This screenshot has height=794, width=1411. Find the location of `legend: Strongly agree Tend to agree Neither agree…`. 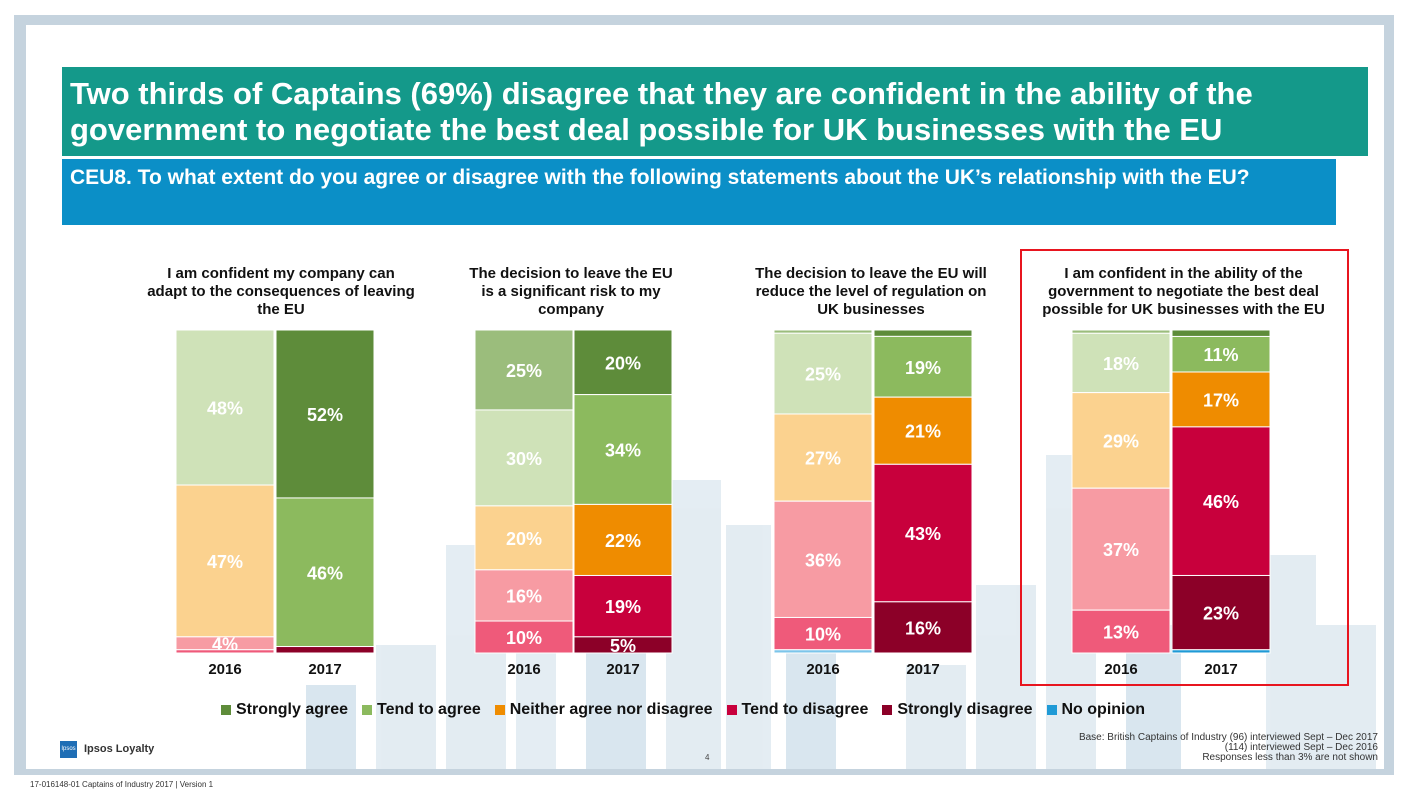

legend: Strongly agree Tend to agree Neither agree… is located at coordinates (746, 710).